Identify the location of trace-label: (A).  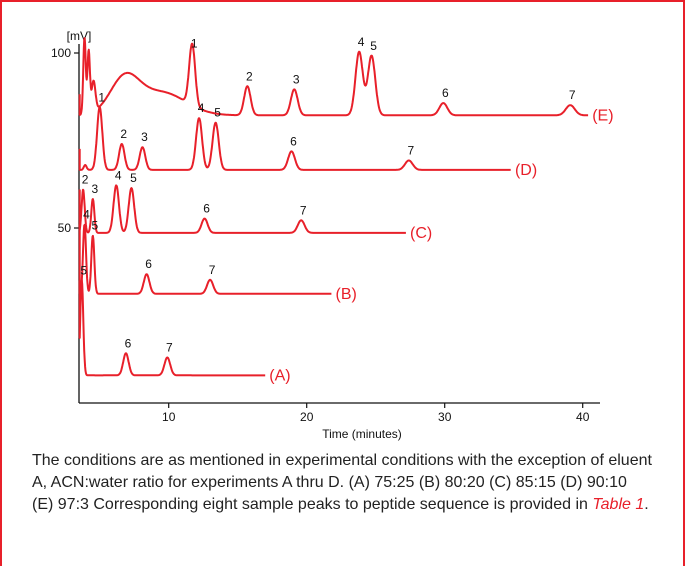
(279, 375).